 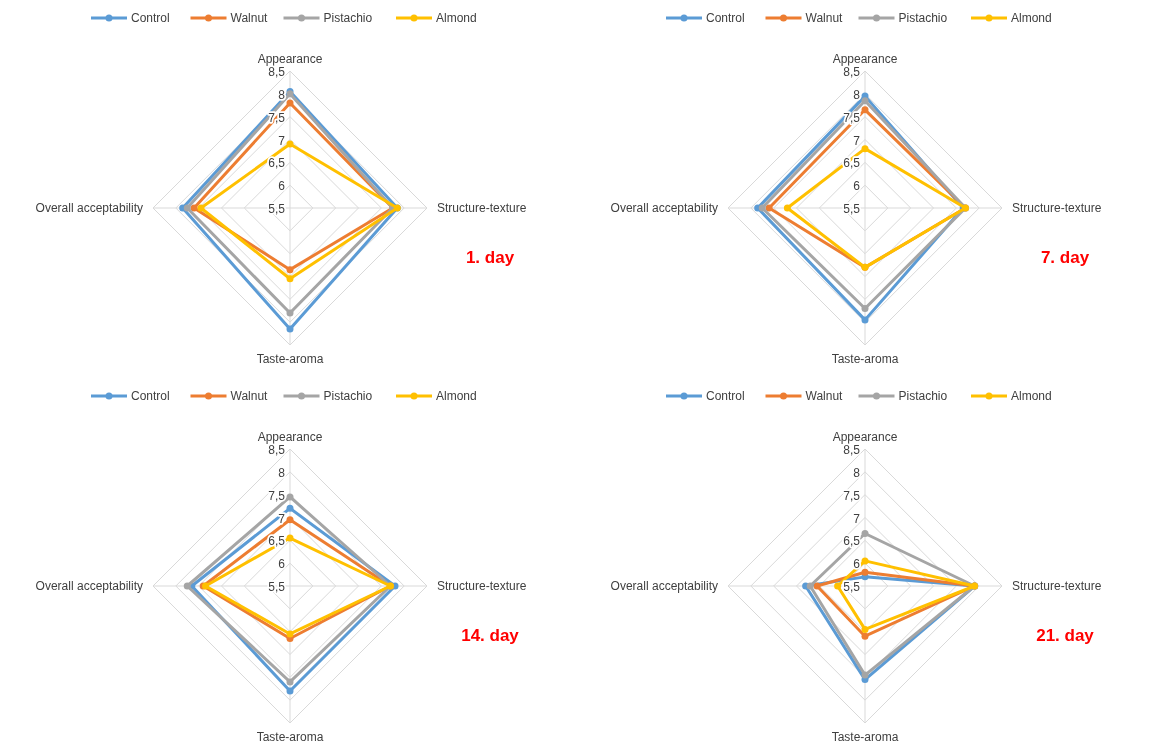 What do you see at coordinates (1065, 257) in the screenshot?
I see `text: 7. day` at bounding box center [1065, 257].